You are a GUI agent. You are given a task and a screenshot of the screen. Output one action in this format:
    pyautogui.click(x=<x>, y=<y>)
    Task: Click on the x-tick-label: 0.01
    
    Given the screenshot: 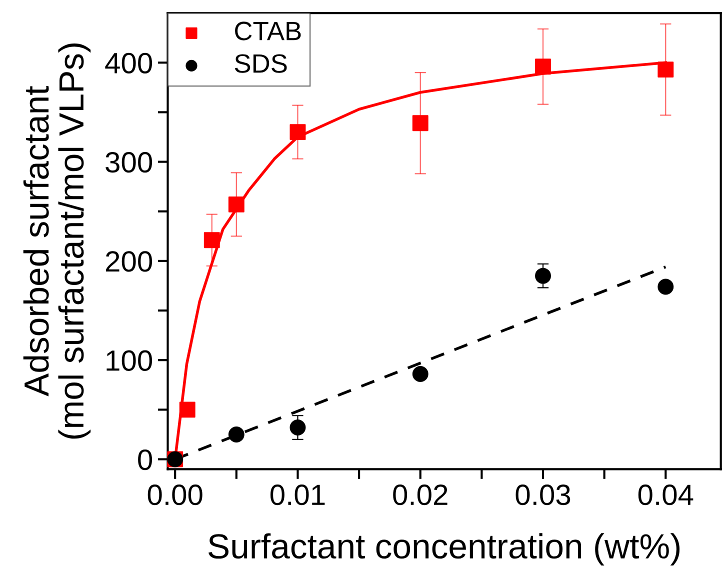 What is the action you would take?
    pyautogui.click(x=297, y=495)
    